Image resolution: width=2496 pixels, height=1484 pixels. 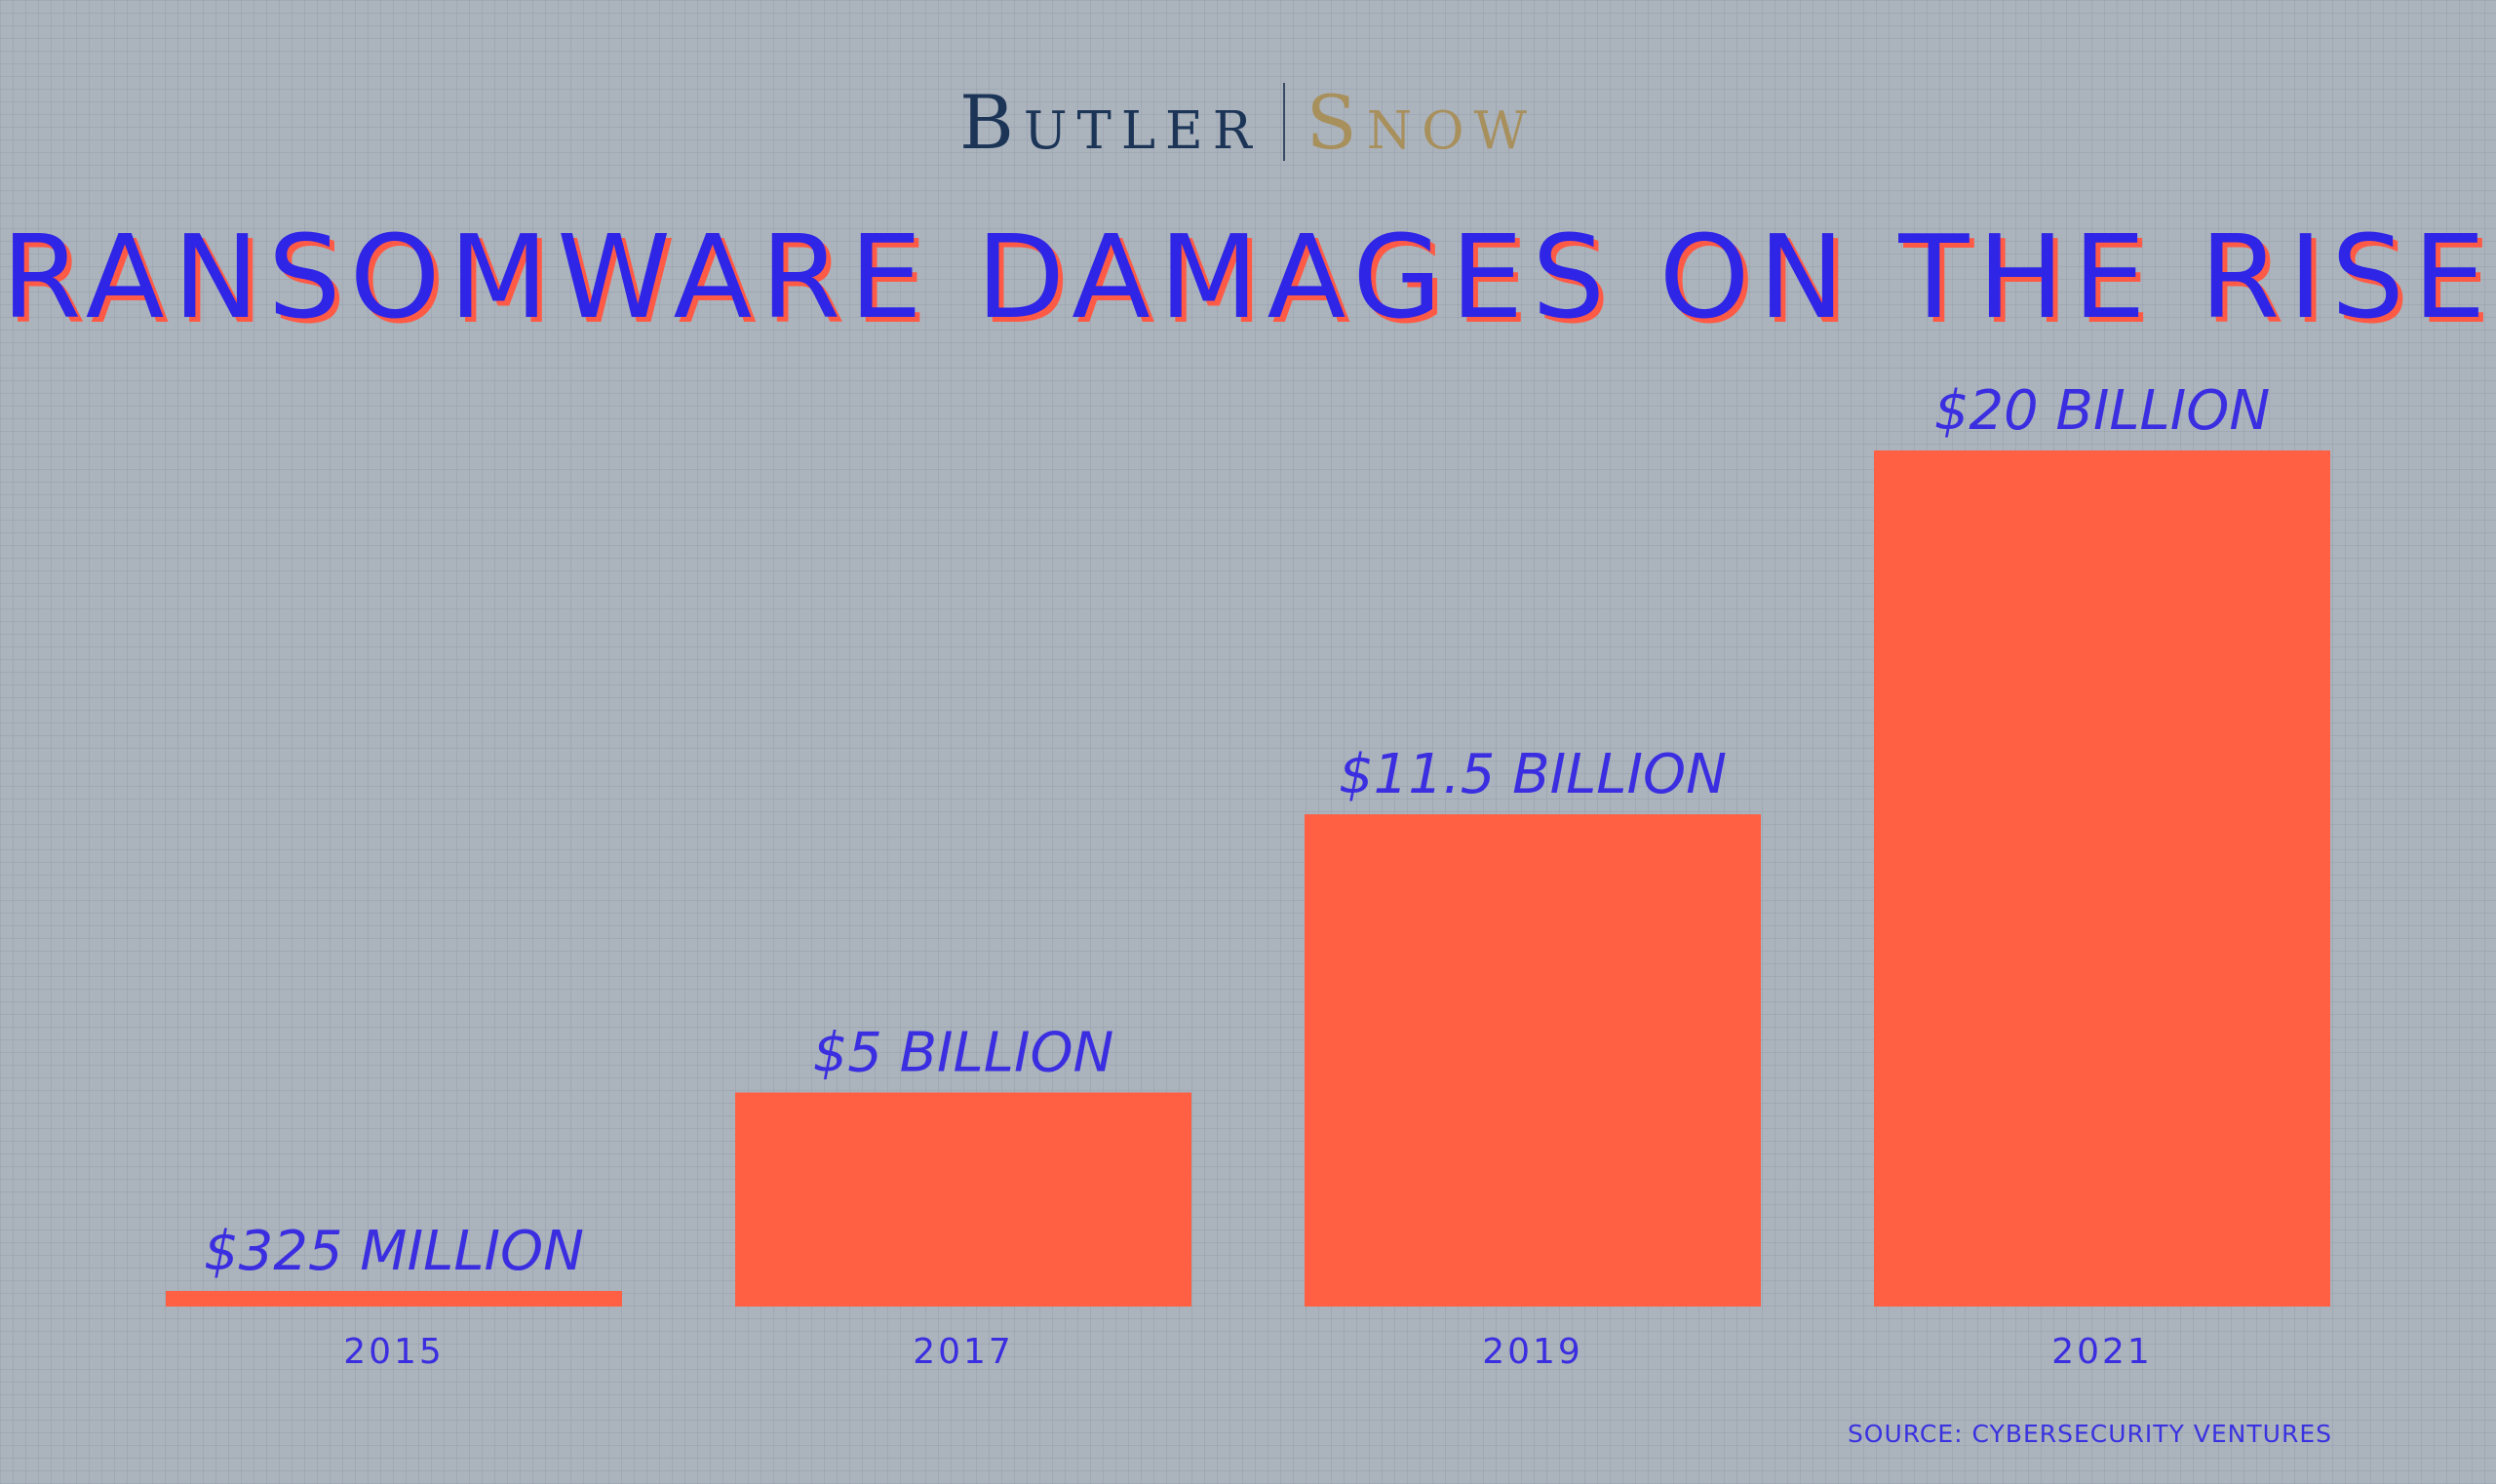 I want to click on data-label-2021: $20 BILLION, so click(x=2102, y=411).